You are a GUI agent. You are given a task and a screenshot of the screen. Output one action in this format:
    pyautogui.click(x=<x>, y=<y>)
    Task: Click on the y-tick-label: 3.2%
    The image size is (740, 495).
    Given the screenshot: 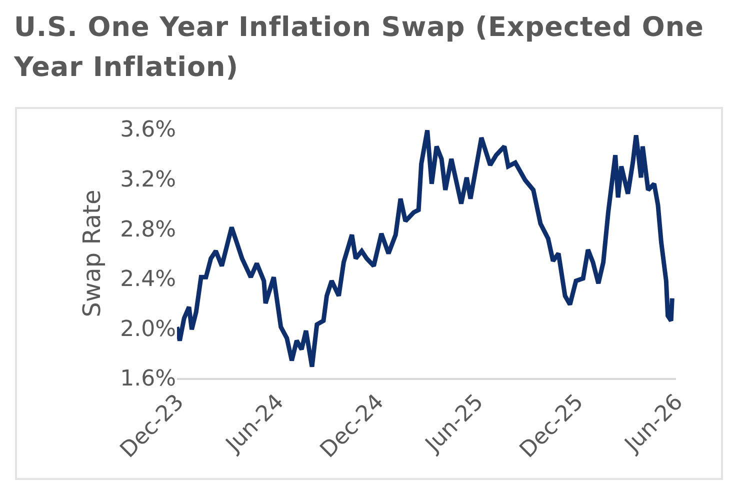 What is the action you would take?
    pyautogui.click(x=148, y=180)
    